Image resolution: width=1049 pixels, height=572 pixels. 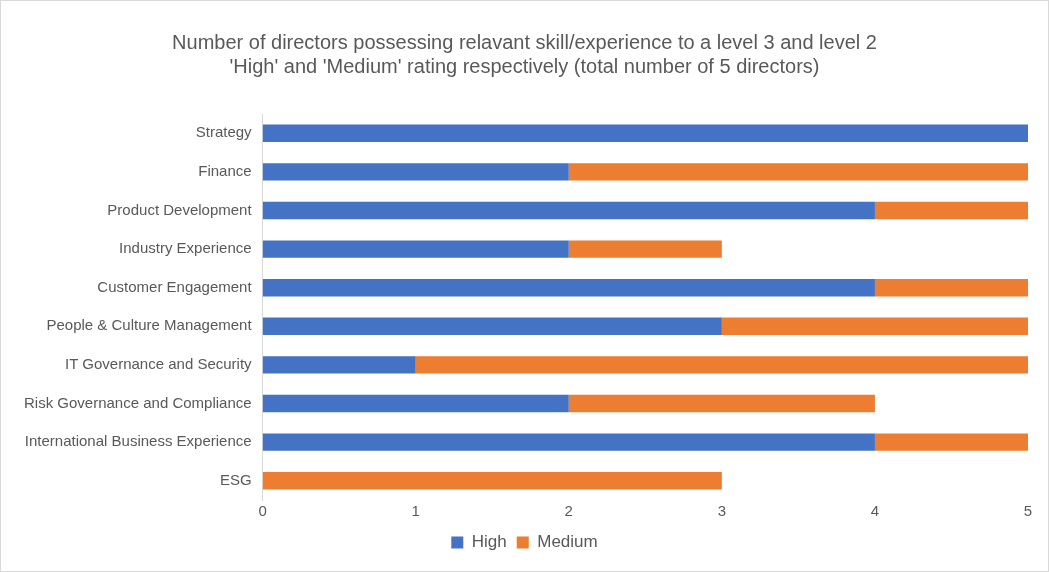 What do you see at coordinates (149, 325) in the screenshot?
I see `y-tick-label: People & Culture Management` at bounding box center [149, 325].